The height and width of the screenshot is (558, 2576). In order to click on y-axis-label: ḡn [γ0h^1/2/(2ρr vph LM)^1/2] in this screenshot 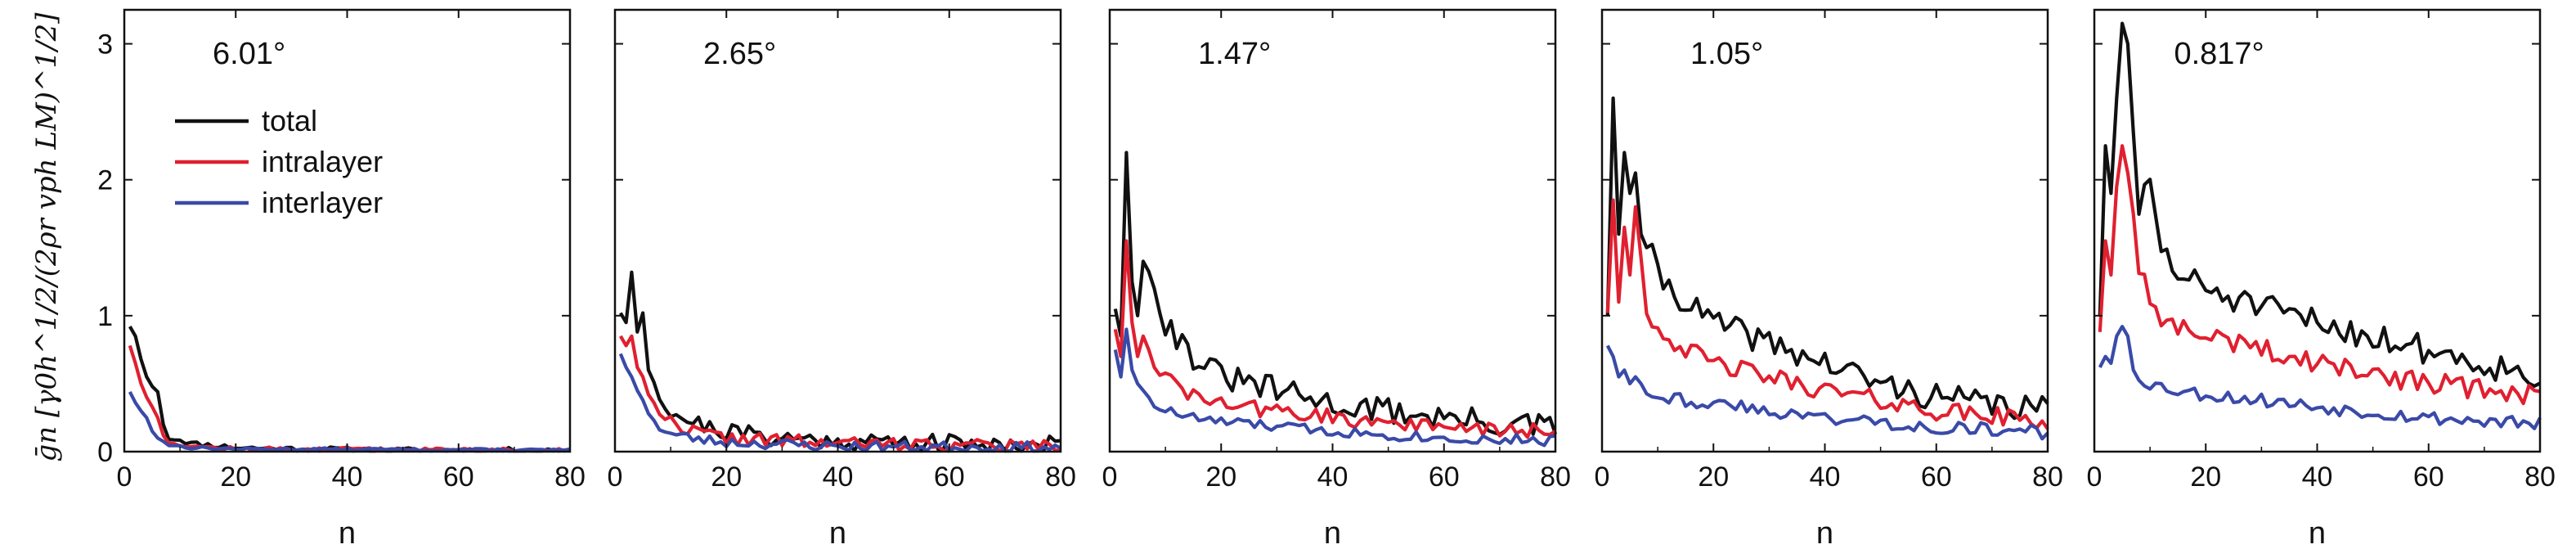, I will do `click(46, 237)`.